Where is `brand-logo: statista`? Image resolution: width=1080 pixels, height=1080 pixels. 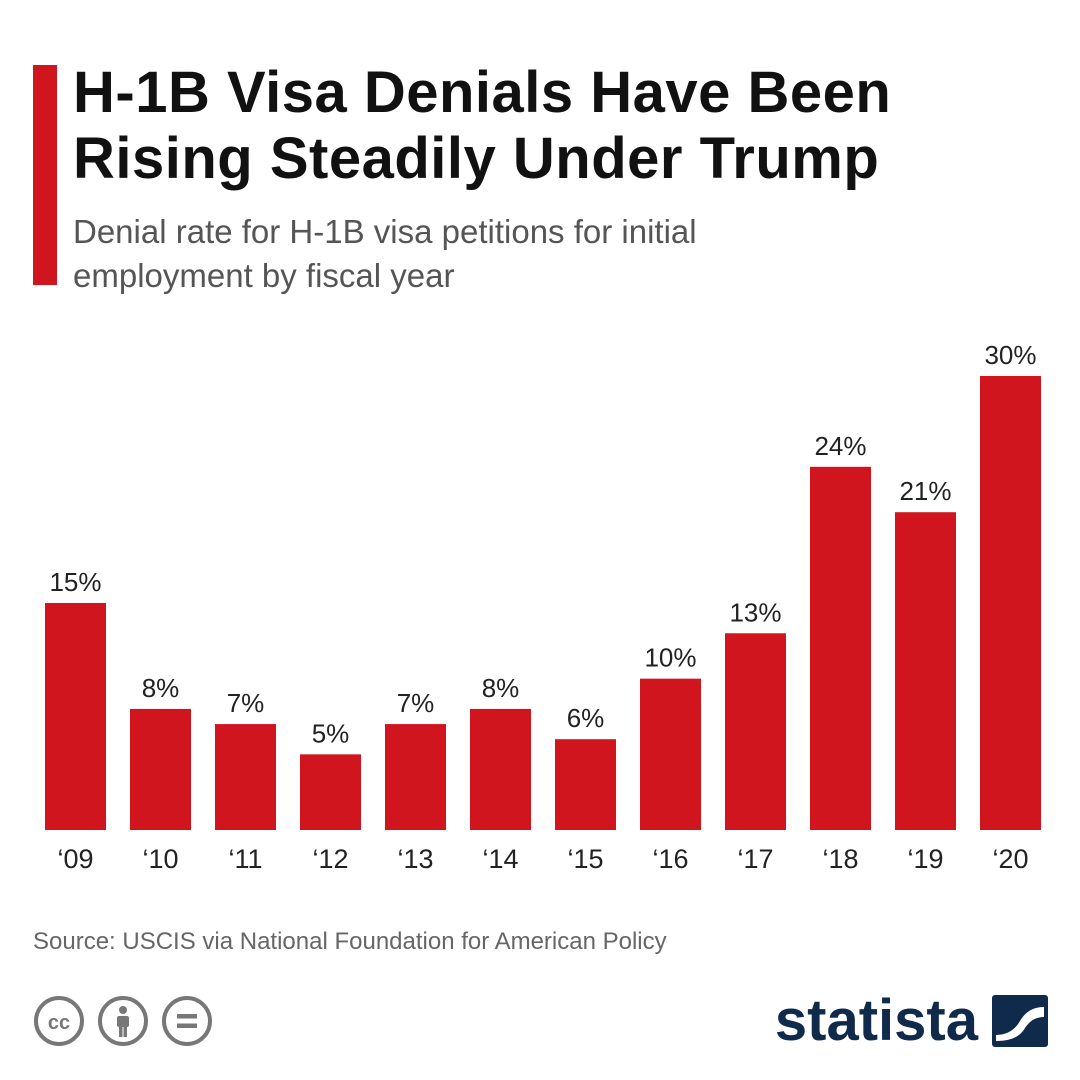
brand-logo: statista is located at coordinates (911, 1021).